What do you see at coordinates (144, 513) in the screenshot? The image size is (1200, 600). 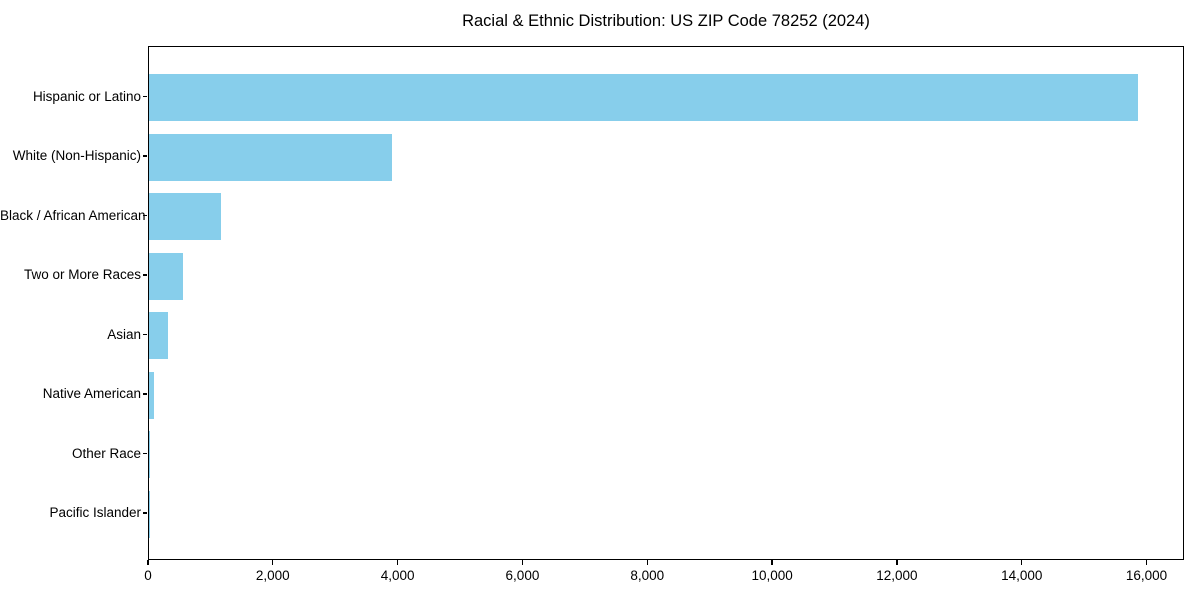 I see `y-tick-pacific-islander` at bounding box center [144, 513].